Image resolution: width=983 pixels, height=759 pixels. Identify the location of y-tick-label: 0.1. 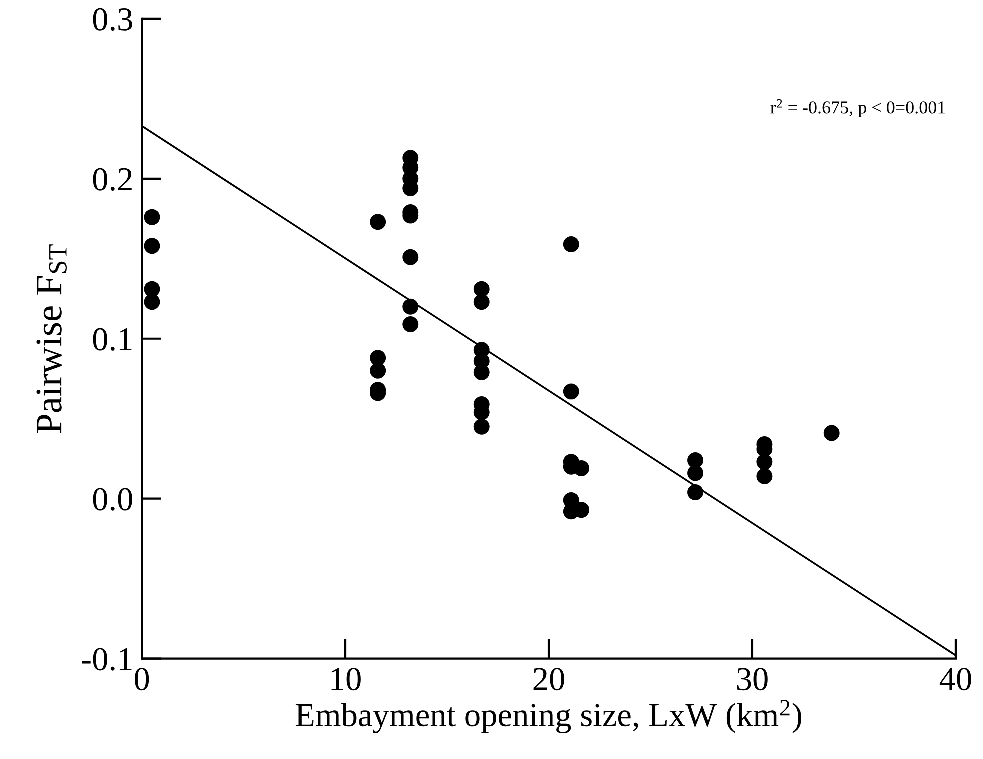
(112, 339).